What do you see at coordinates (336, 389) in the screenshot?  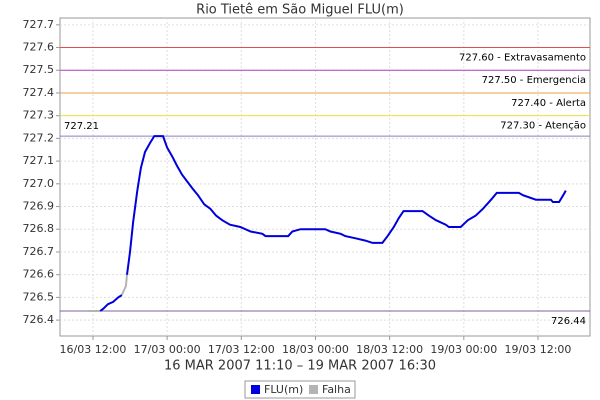 I see `legend-label: Falha` at bounding box center [336, 389].